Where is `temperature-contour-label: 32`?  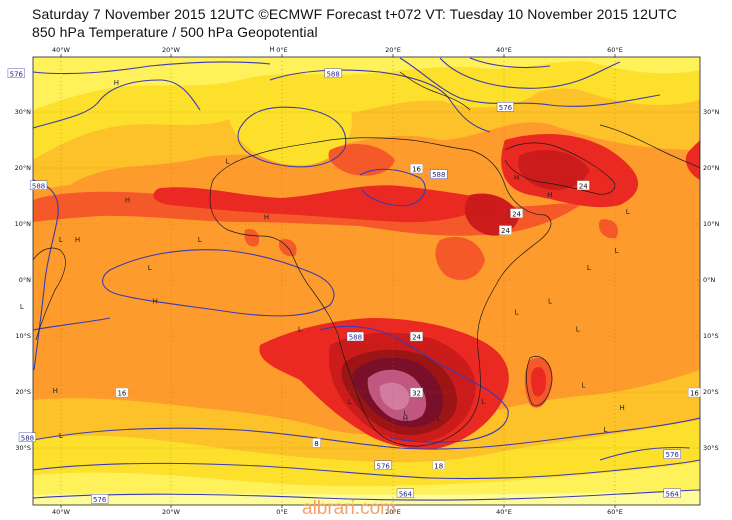 temperature-contour-label: 32 is located at coordinates (416, 392).